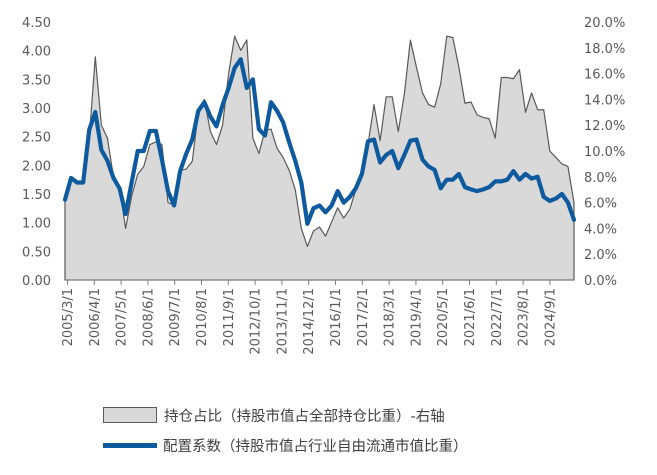 Image resolution: width=657 pixels, height=475 pixels. What do you see at coordinates (309, 321) in the screenshot?
I see `x-axis-tick-label: 2014/12/1` at bounding box center [309, 321].